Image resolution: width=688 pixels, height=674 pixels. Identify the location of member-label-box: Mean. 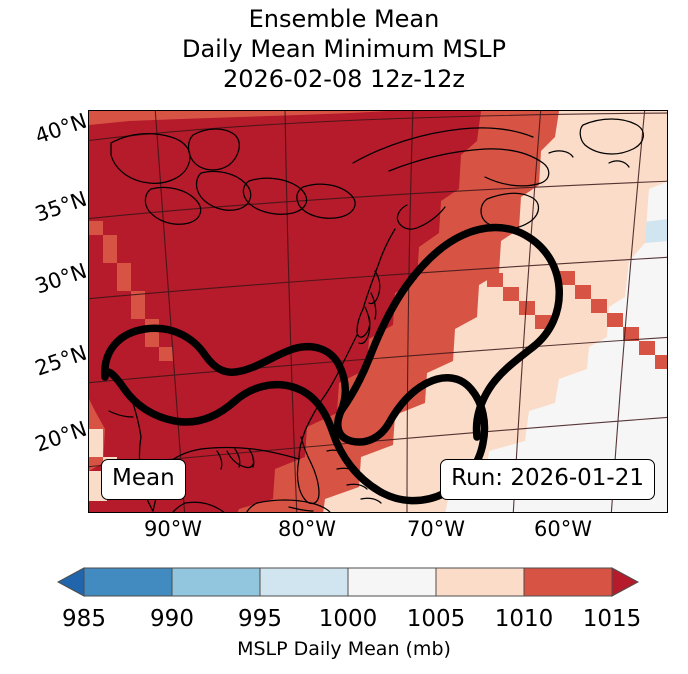
(143, 479).